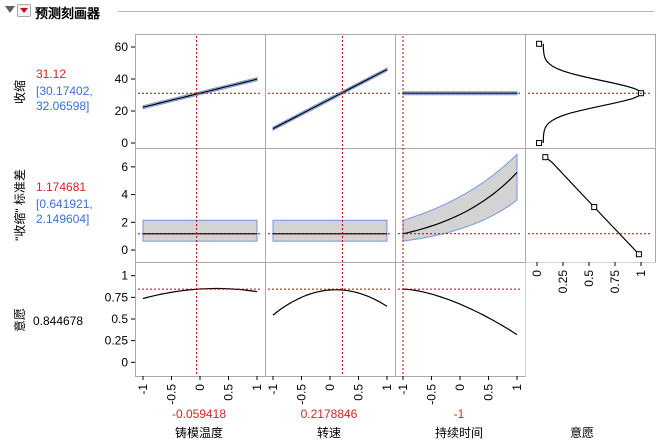 The width and height of the screenshot is (658, 442). Describe the element at coordinates (590, 319) in the screenshot. I see `empty-corner` at that location.